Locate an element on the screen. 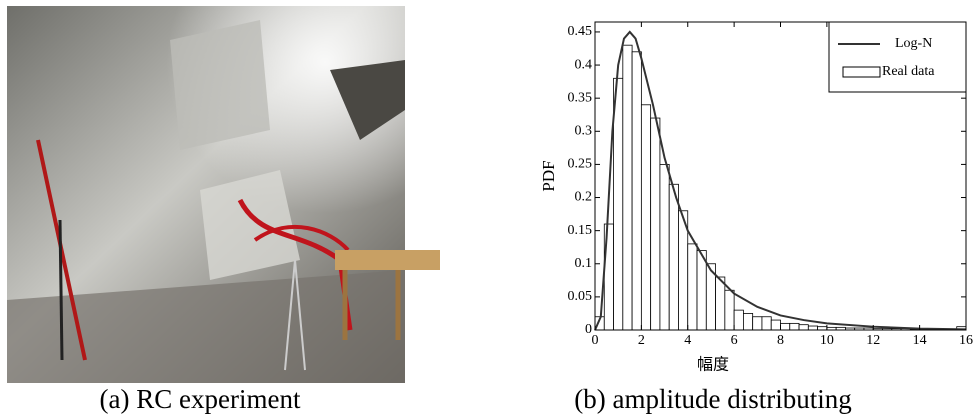 The height and width of the screenshot is (419, 975). x-tick-label: 2 is located at coordinates (641, 340).